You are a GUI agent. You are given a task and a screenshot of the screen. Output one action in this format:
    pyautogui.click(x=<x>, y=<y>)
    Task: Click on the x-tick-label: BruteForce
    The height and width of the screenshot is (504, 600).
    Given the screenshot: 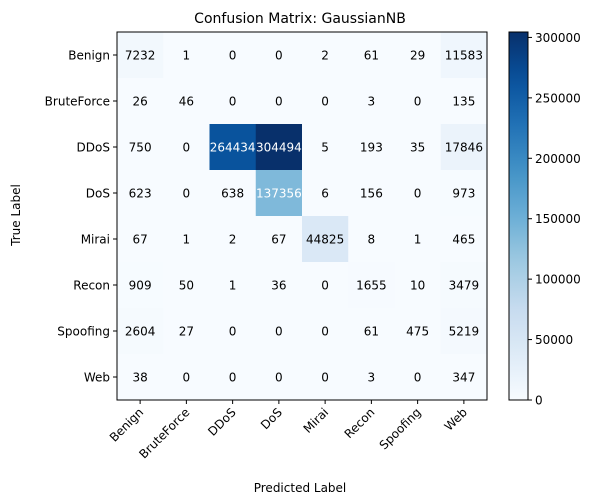 What is the action you would take?
    pyautogui.click(x=164, y=433)
    